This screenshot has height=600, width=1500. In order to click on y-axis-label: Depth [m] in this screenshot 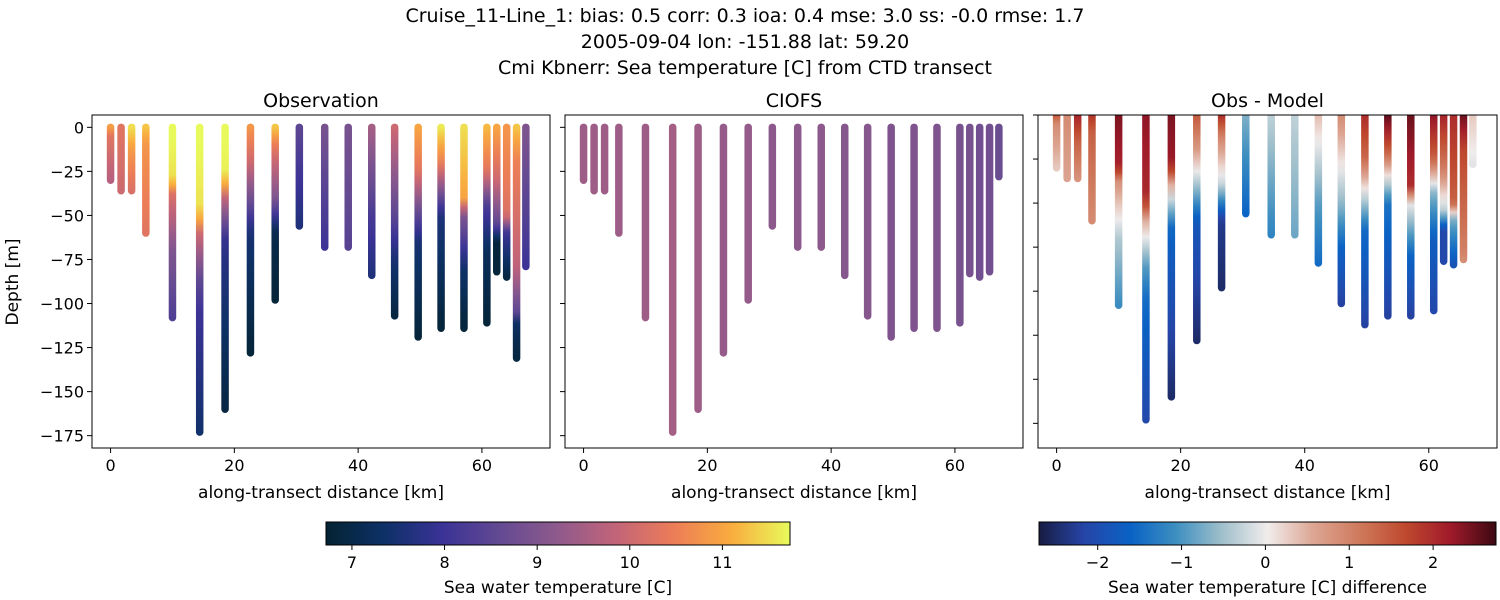, I will do `click(13, 281)`.